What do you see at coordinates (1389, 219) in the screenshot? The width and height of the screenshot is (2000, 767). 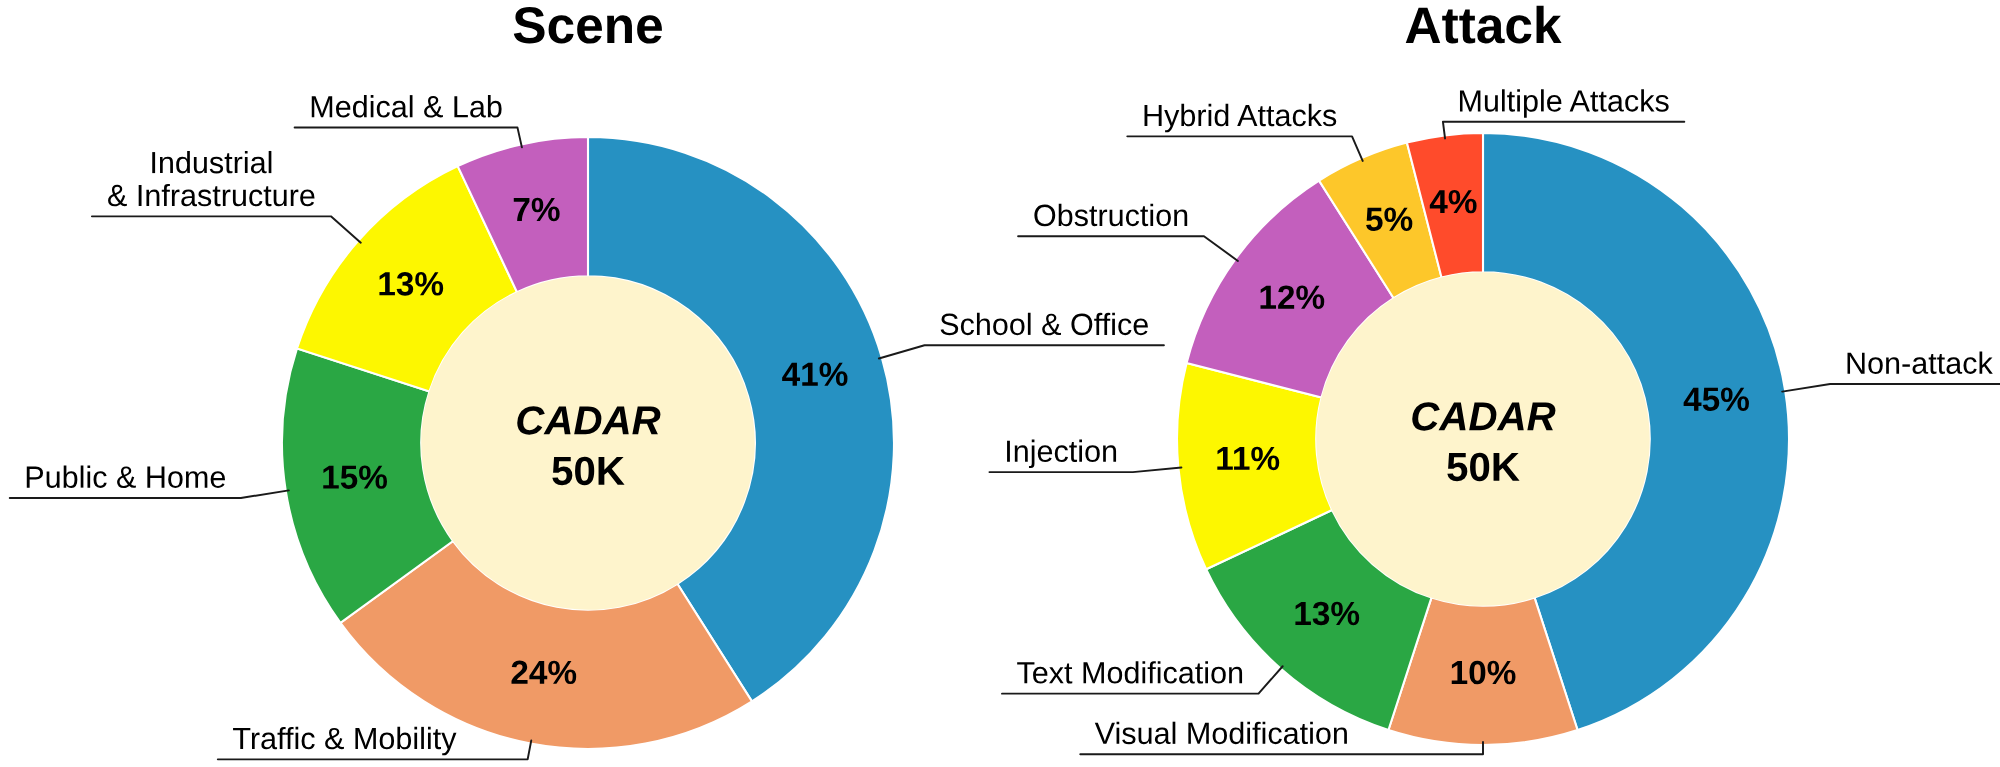 I see `data-label: 5%` at bounding box center [1389, 219].